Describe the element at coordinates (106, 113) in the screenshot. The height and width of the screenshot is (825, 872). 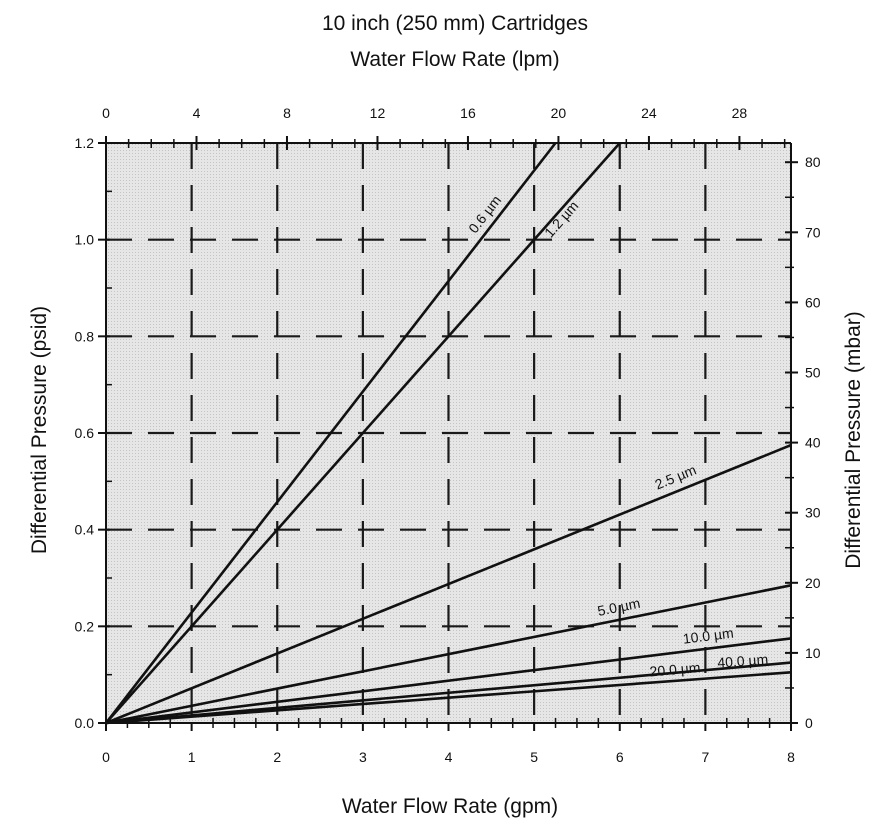
I see `x2-tick-label-0: 0` at that location.